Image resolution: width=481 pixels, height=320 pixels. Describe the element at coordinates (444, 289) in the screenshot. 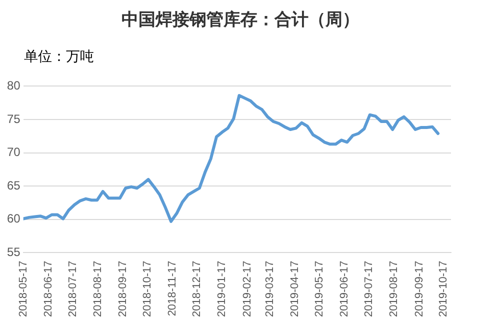

I see `x-tick-label: 2019-10-17` at that location.